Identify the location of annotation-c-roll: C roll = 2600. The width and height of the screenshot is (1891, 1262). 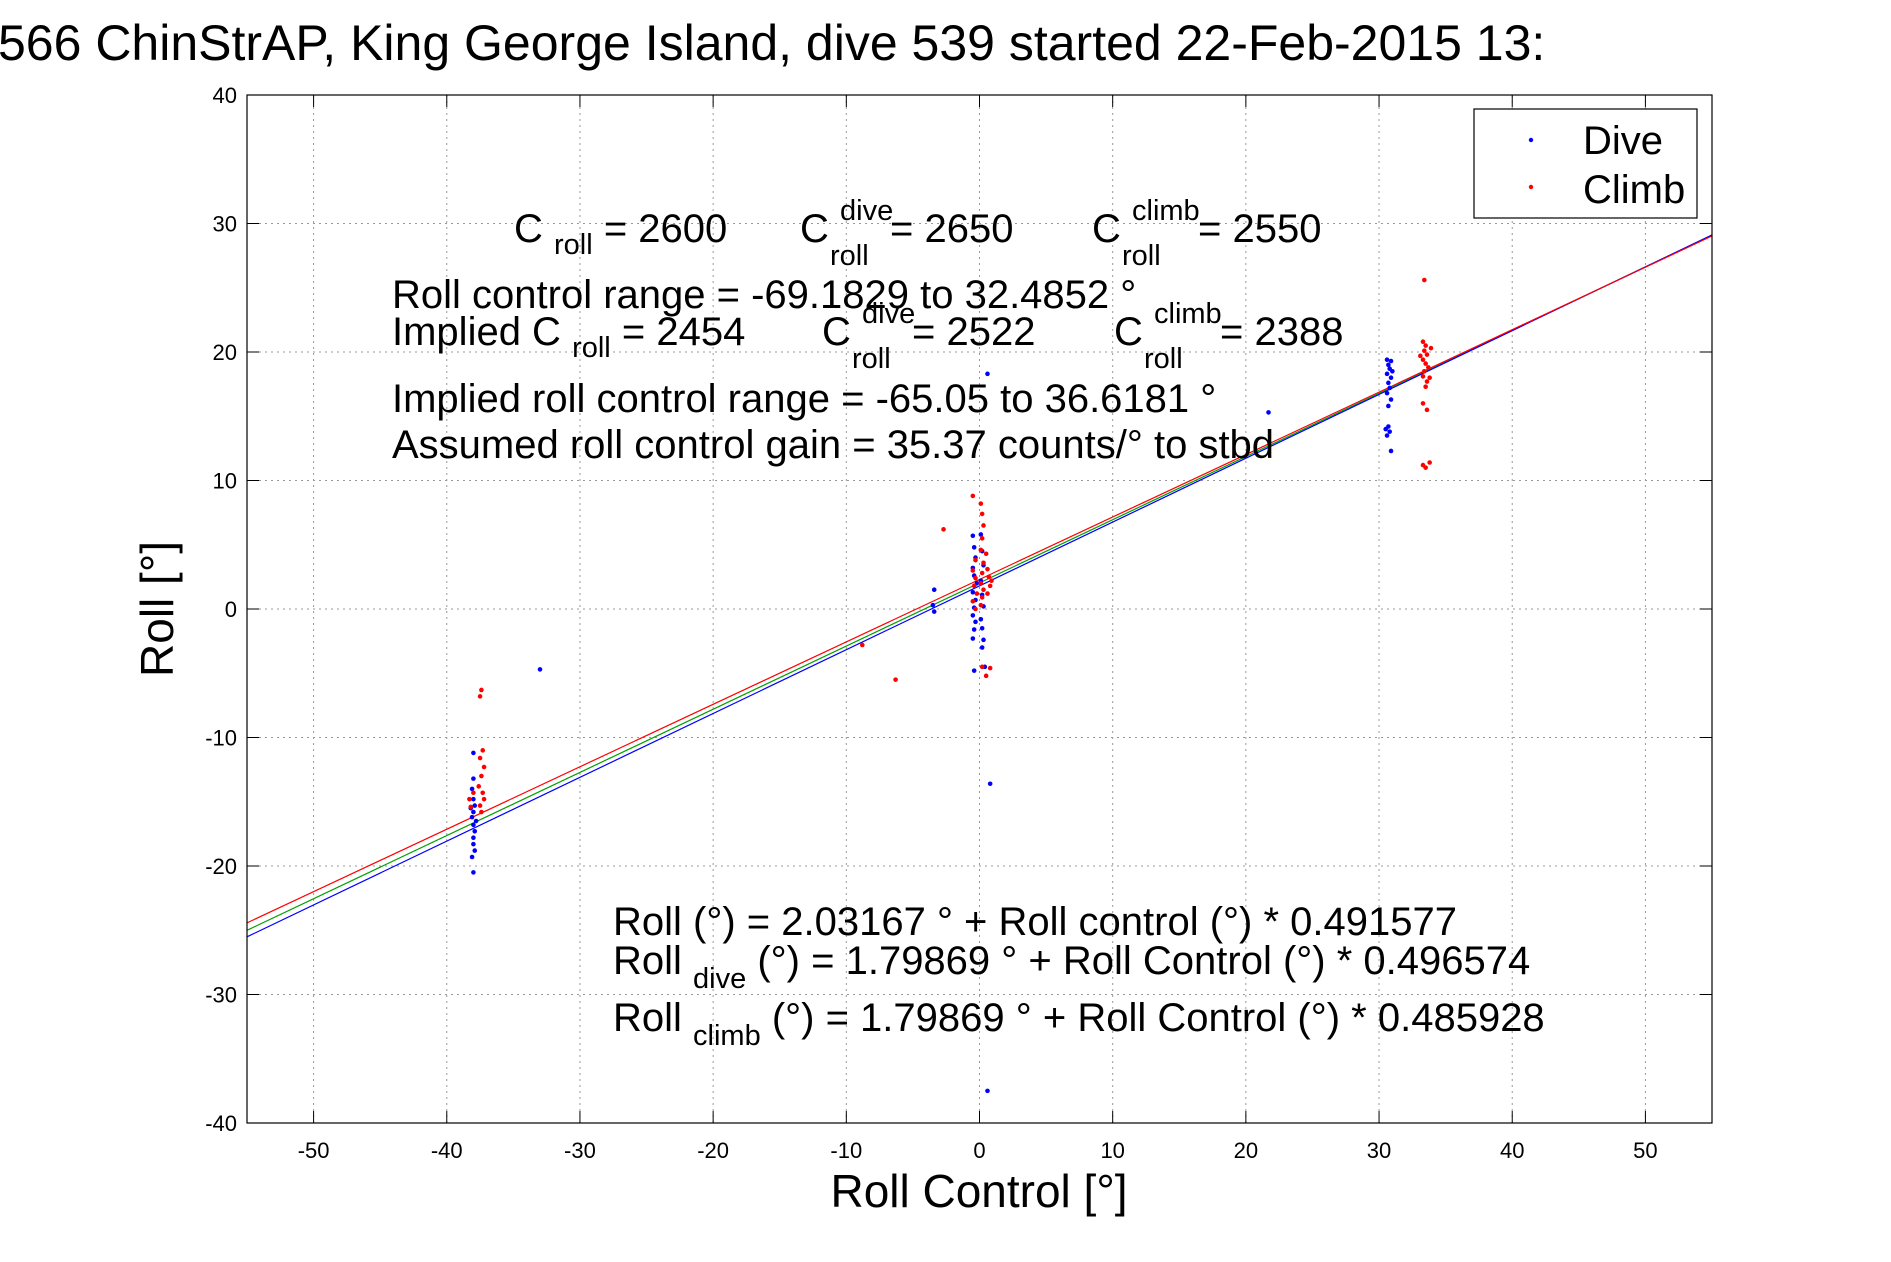
(620, 235).